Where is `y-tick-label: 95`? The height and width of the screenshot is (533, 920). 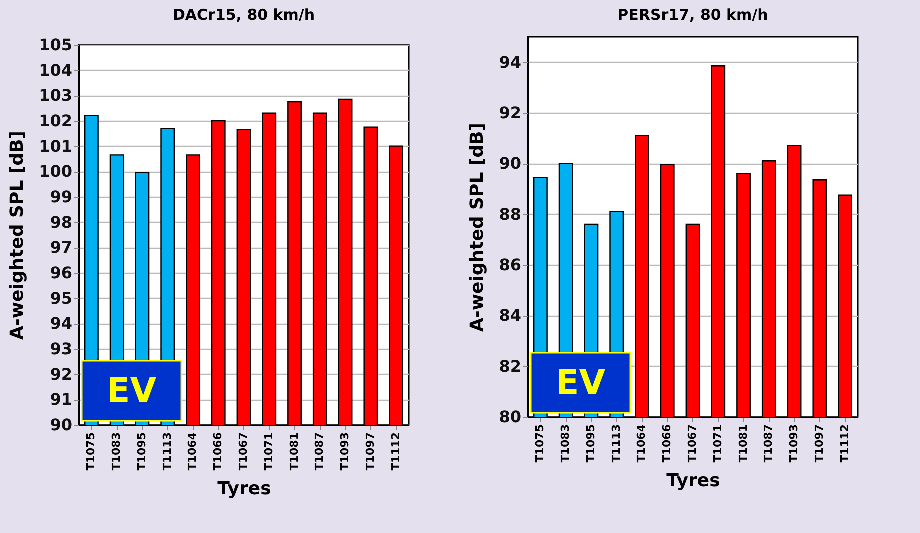
y-tick-label: 95 is located at coordinates (61, 298).